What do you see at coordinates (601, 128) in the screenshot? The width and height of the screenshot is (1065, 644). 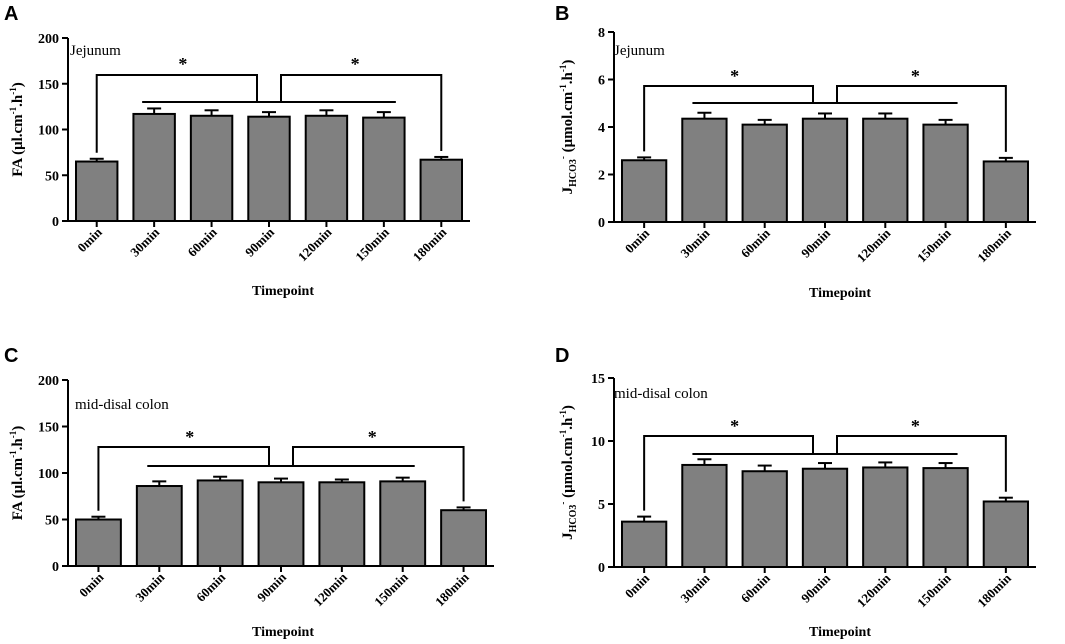 I see `y-tick-label: 4` at bounding box center [601, 128].